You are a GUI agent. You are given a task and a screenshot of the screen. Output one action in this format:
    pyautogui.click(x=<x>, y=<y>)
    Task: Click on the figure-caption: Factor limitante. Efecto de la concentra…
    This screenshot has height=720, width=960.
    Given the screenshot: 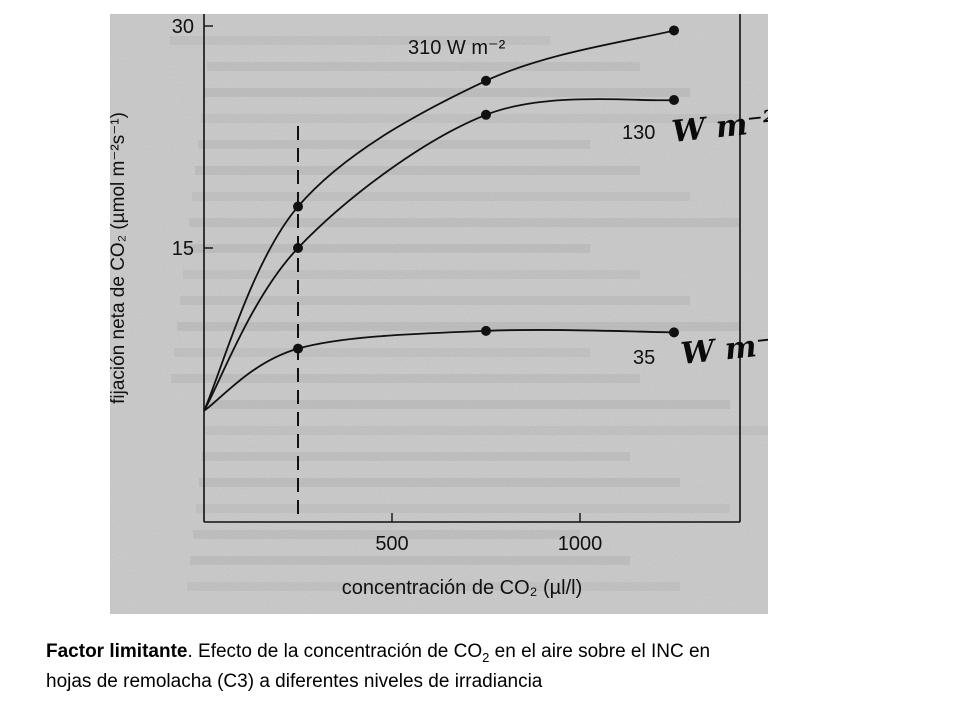 What is the action you would take?
    pyautogui.click(x=486, y=667)
    